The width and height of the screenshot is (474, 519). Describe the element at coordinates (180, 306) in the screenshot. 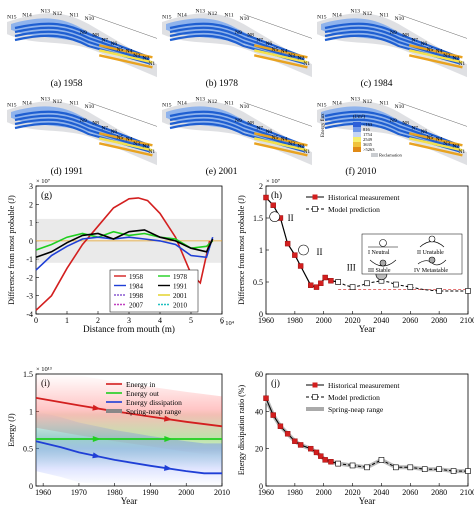

I see `legend-entry: 2010` at that location.